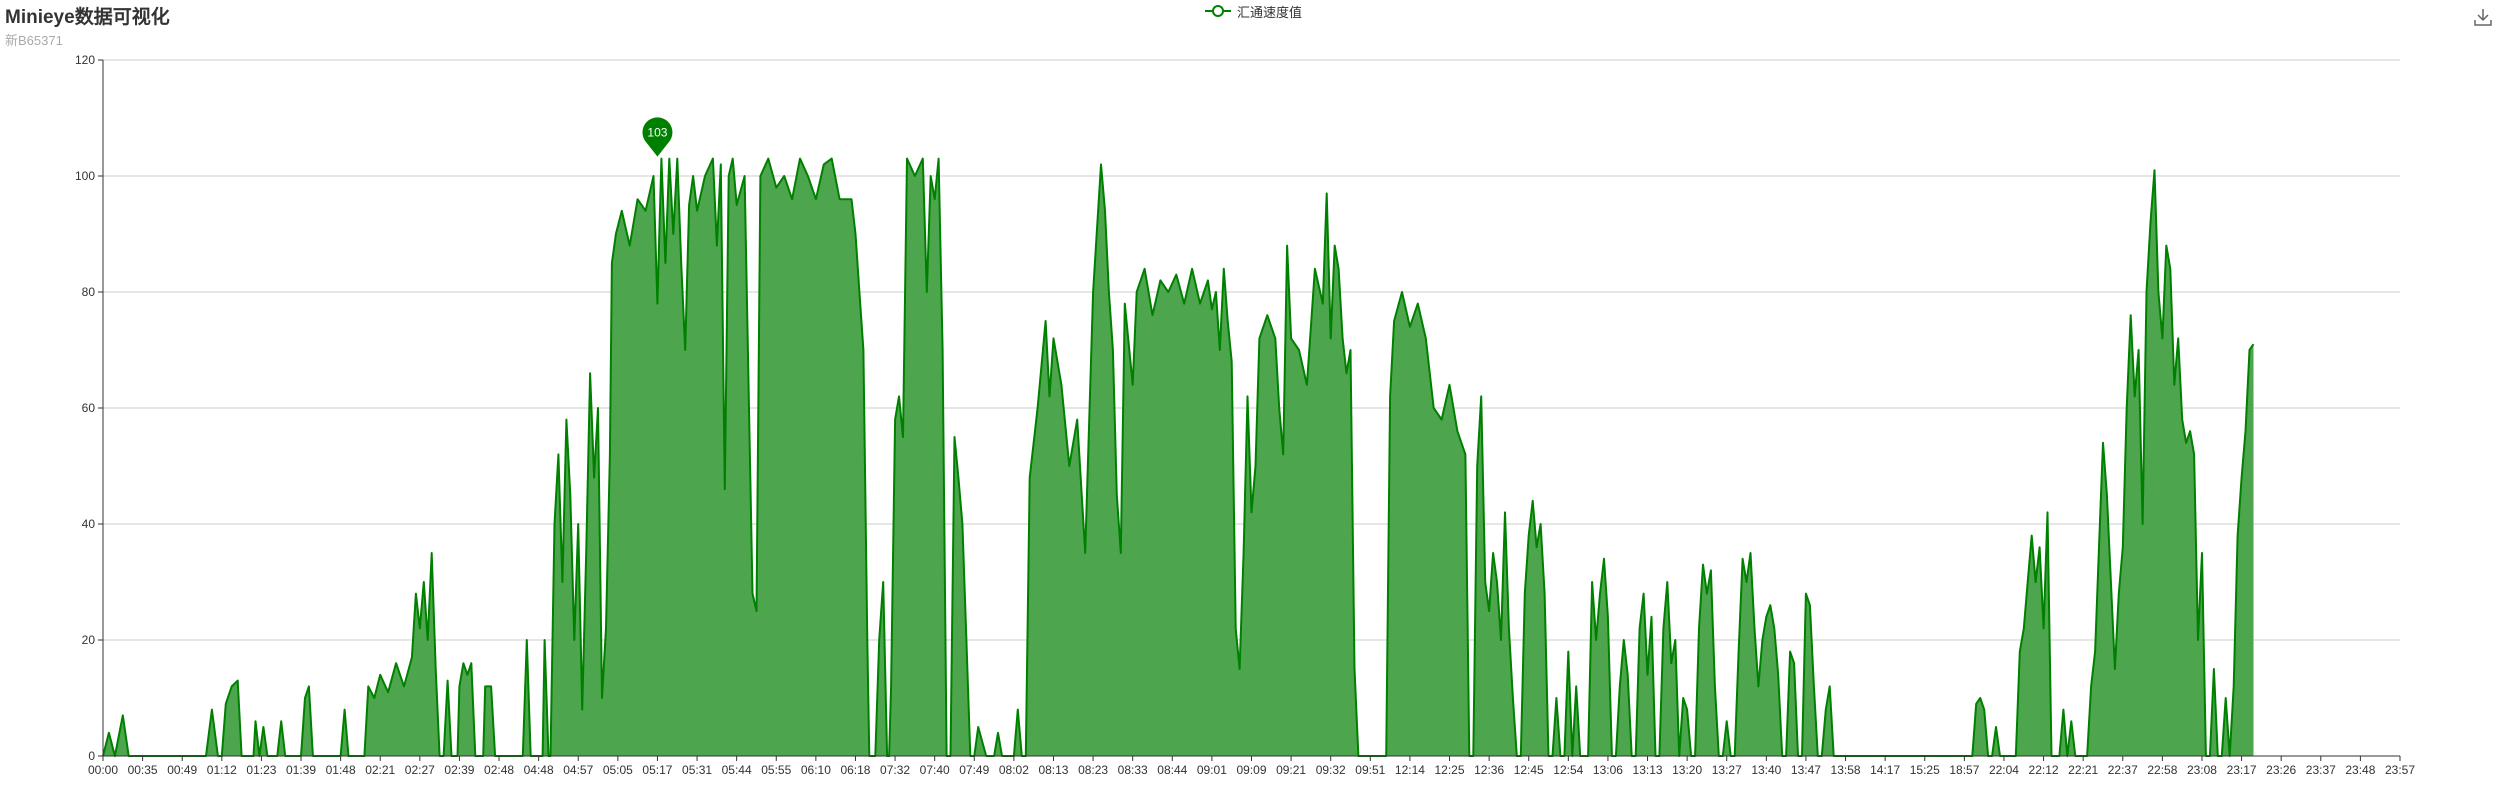  I want to click on x-tick-label: 05:17, so click(657, 770).